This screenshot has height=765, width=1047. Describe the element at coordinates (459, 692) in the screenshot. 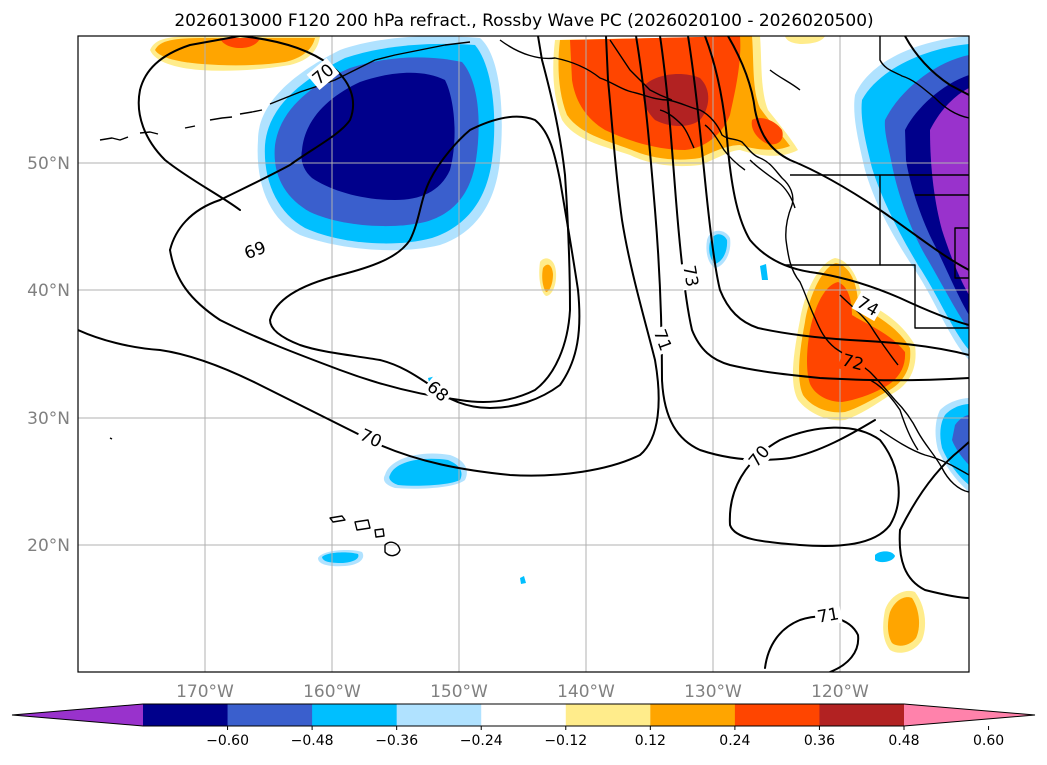

I see `lon-label: 150°W` at that location.